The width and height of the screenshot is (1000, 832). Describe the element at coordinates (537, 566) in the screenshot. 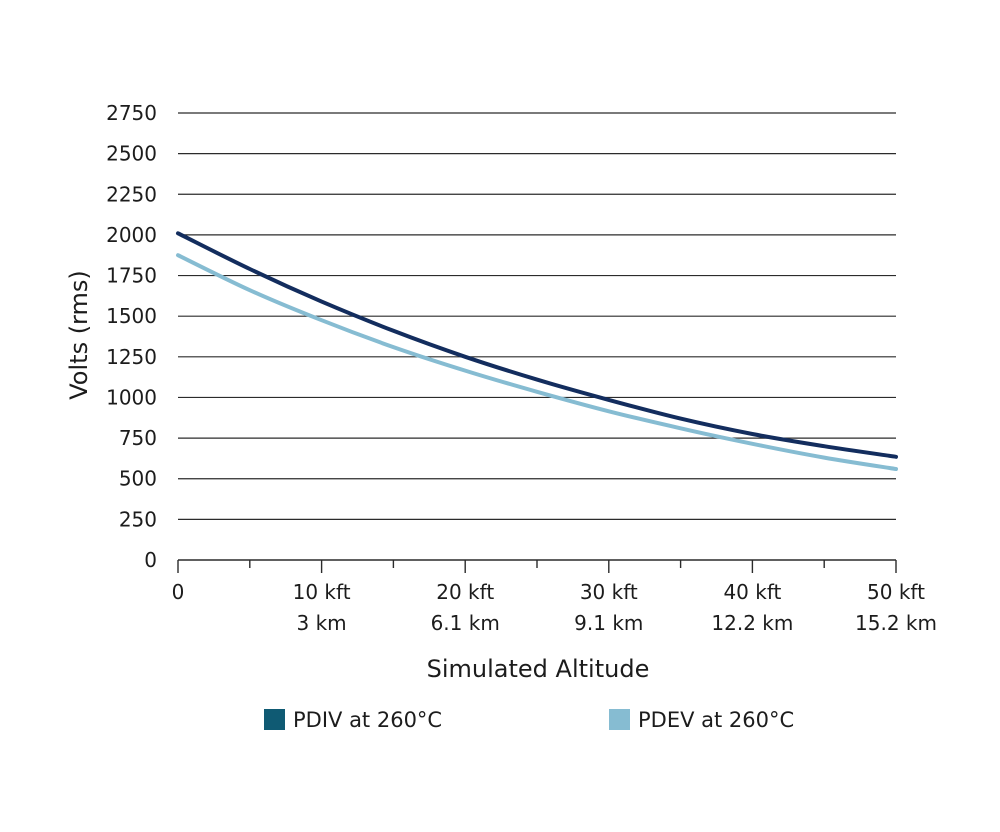

I see `x-axis` at that location.